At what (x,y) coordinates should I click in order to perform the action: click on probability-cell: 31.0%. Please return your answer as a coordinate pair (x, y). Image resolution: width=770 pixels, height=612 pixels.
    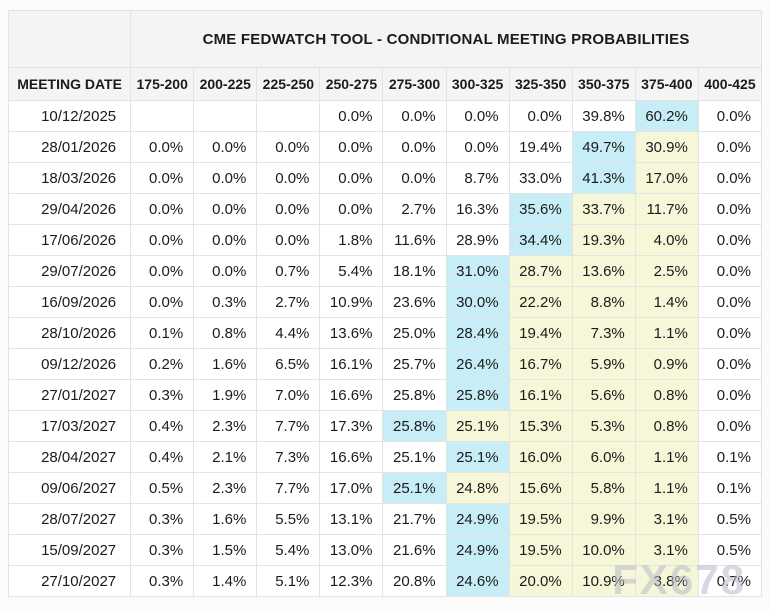
    Looking at the image, I should click on (477, 271).